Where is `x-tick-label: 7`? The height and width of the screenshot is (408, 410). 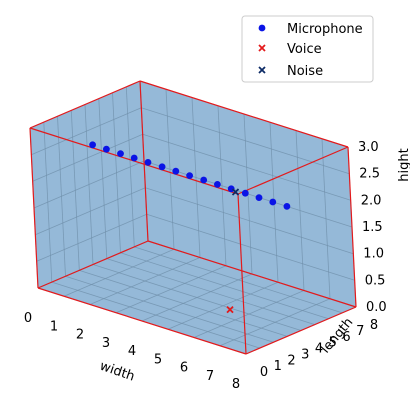 x-tick-label: 7 is located at coordinates (210, 376).